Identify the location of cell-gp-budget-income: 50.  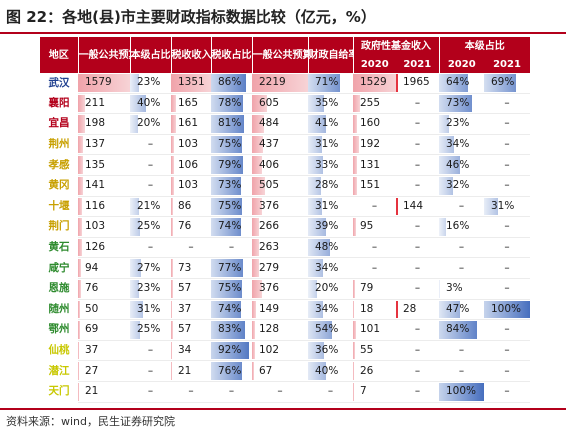
(104, 310).